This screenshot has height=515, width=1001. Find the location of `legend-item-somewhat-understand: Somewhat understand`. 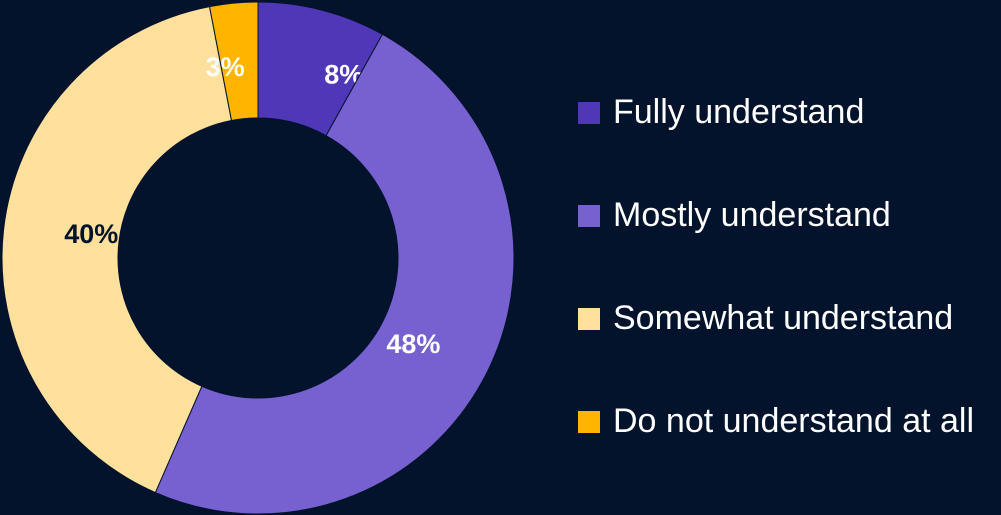

legend-item-somewhat-understand: Somewhat understand is located at coordinates (789, 347).